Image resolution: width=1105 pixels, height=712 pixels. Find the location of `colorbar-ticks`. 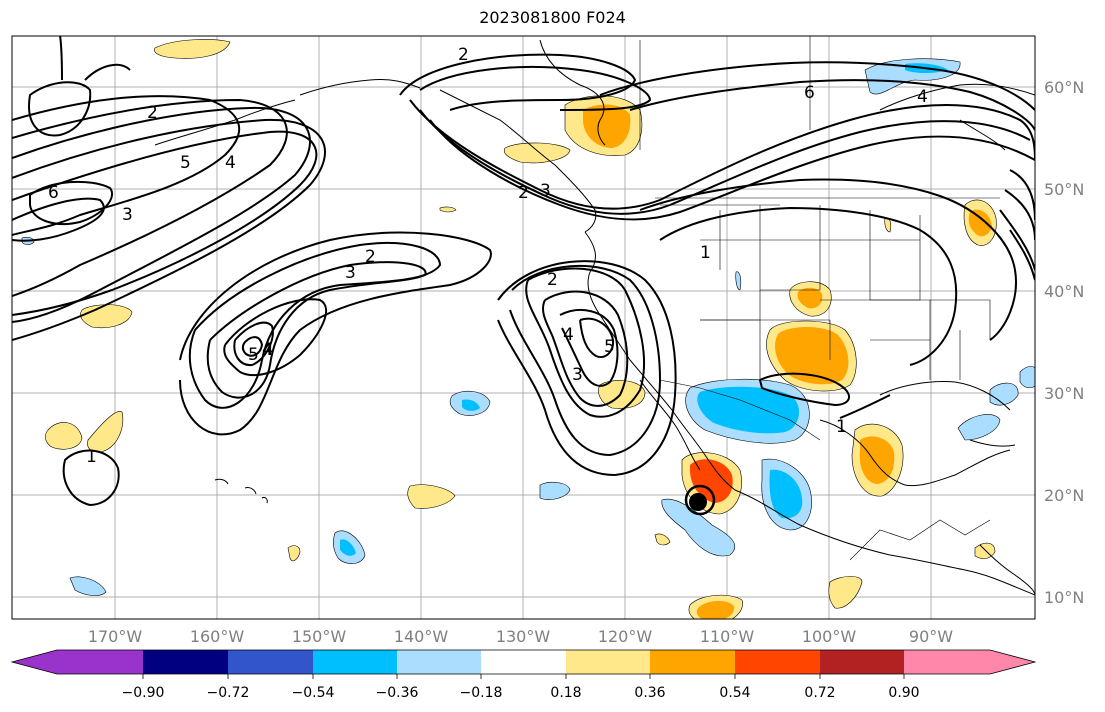

colorbar-ticks is located at coordinates (523, 676).